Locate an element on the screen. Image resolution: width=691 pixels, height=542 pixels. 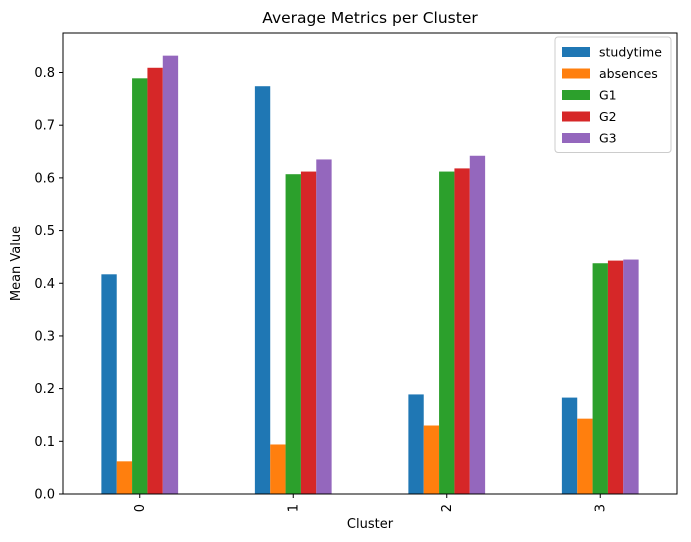
legend-swatch-G1 is located at coordinates (576, 95).